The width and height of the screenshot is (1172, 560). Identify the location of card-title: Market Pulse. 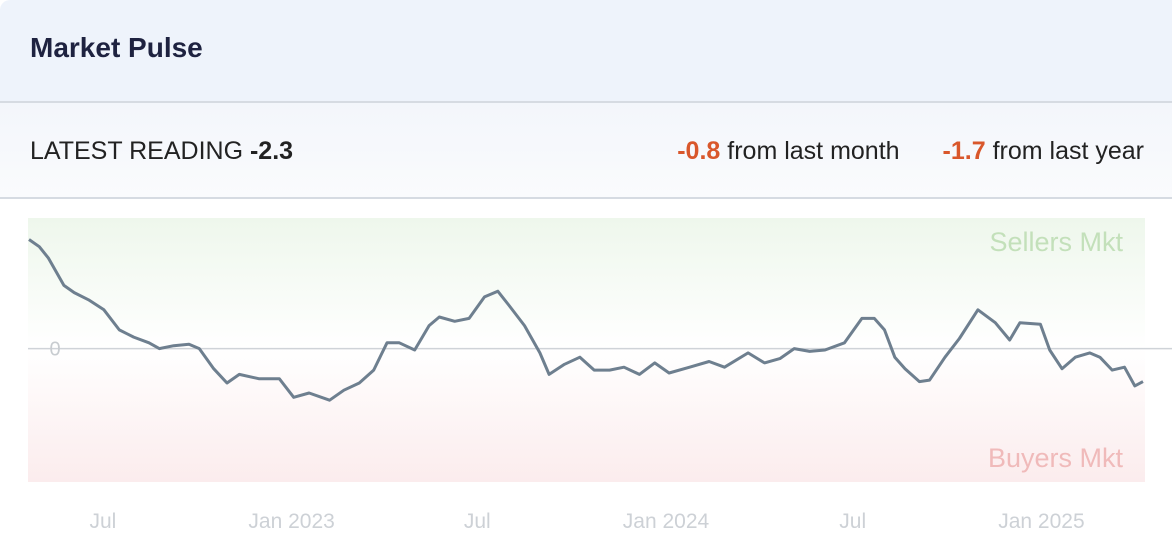
(116, 47).